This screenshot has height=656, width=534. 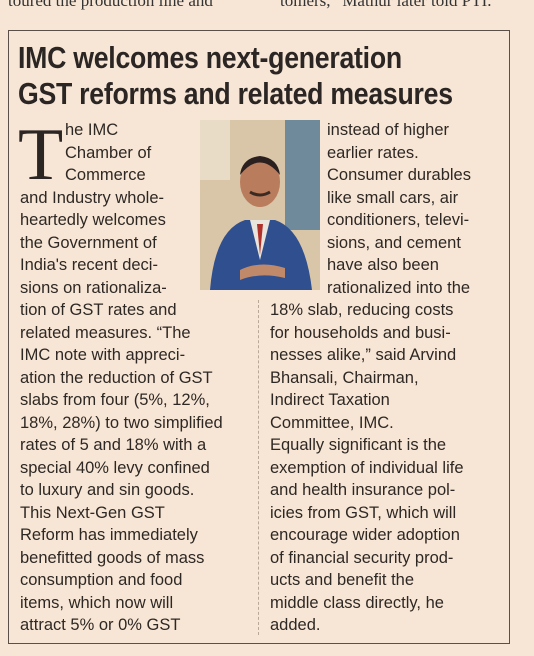 I want to click on portrait-photo, so click(x=260, y=205).